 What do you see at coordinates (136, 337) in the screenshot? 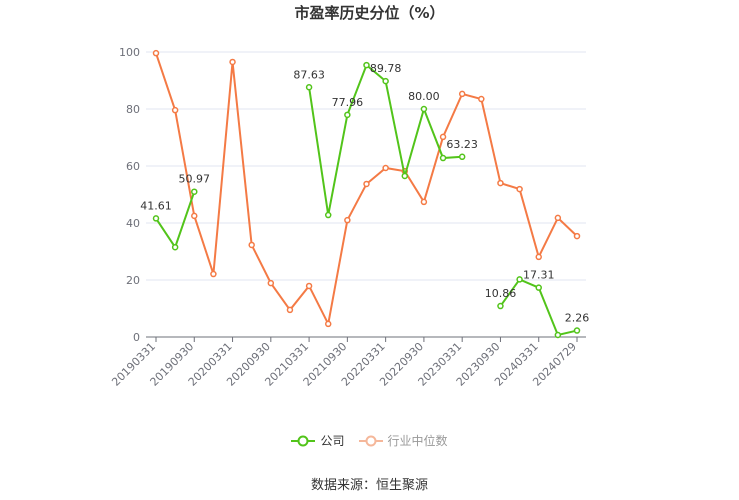
I see `y-tick-label: 0` at bounding box center [136, 337].